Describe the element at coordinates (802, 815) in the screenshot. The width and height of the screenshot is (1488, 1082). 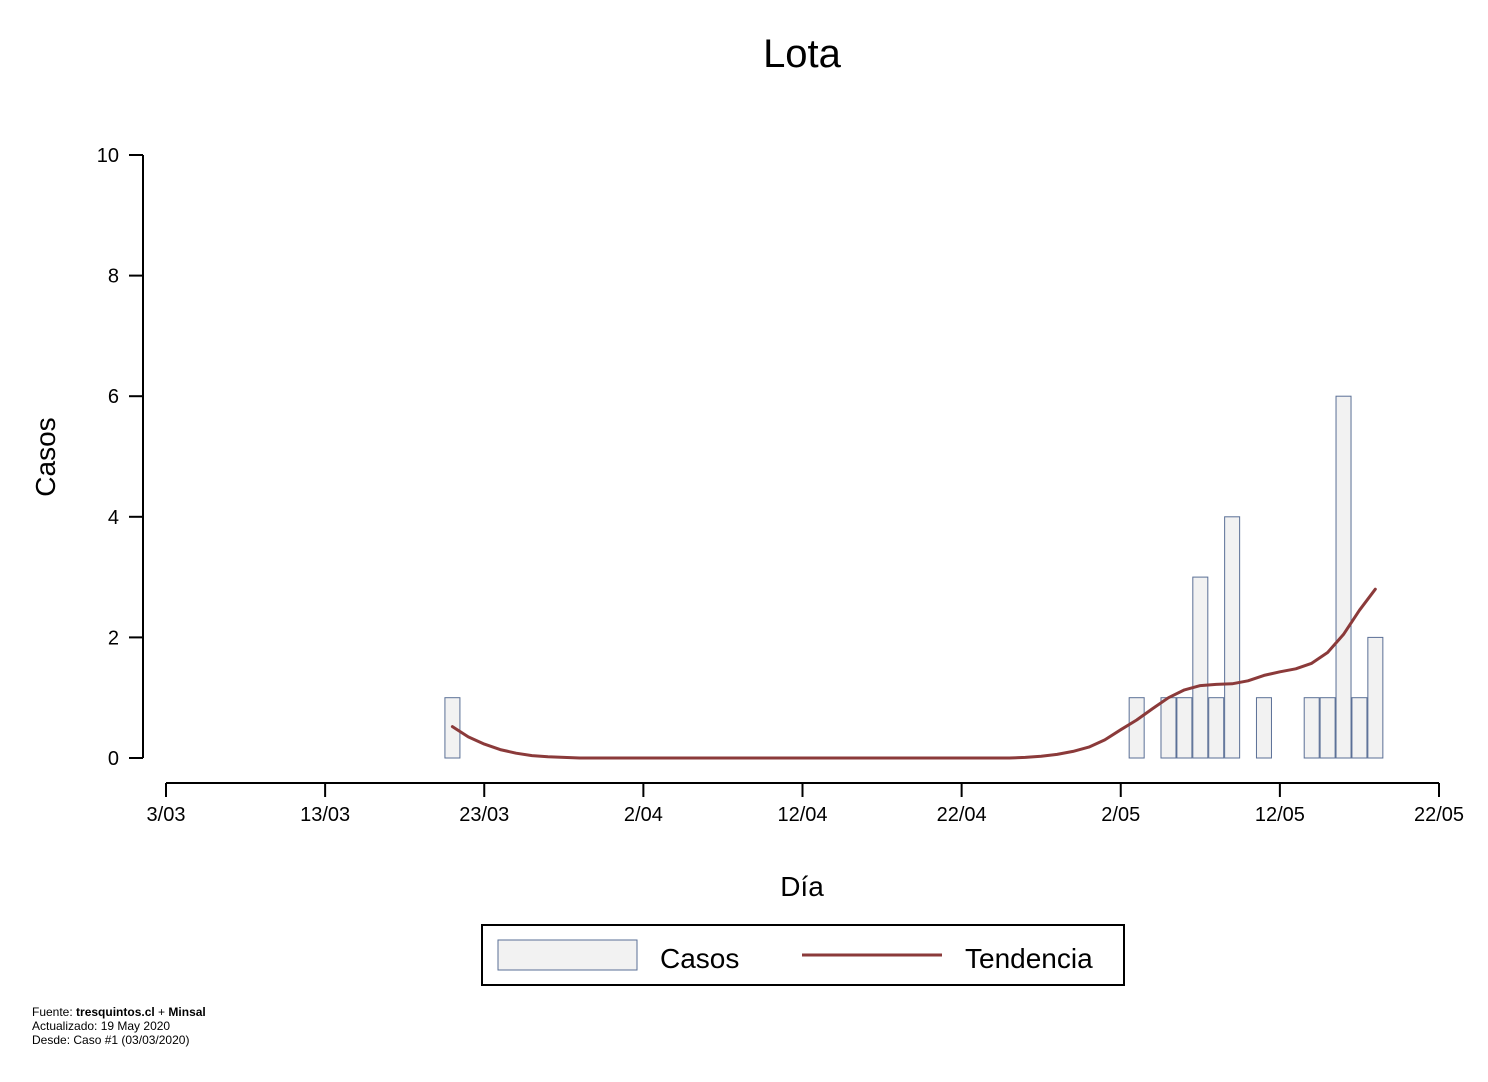
I see `x-tick-label: 12/04` at that location.